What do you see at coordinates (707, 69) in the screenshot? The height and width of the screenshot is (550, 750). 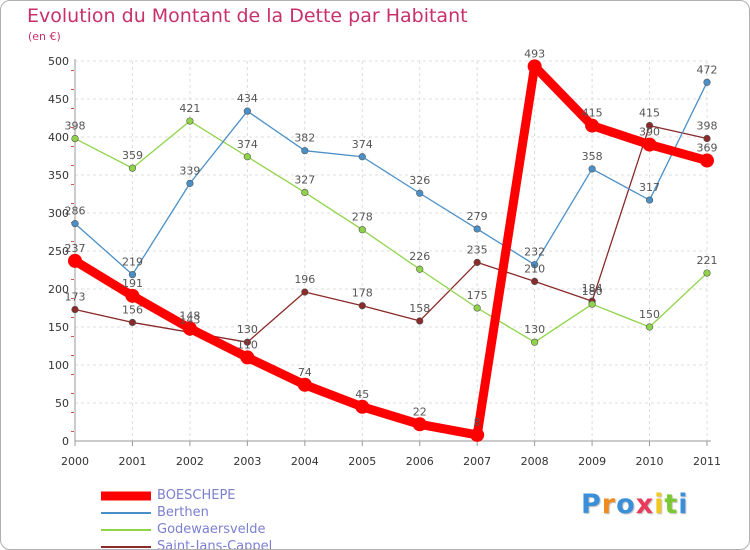 I see `data-label-berthen: 472` at bounding box center [707, 69].